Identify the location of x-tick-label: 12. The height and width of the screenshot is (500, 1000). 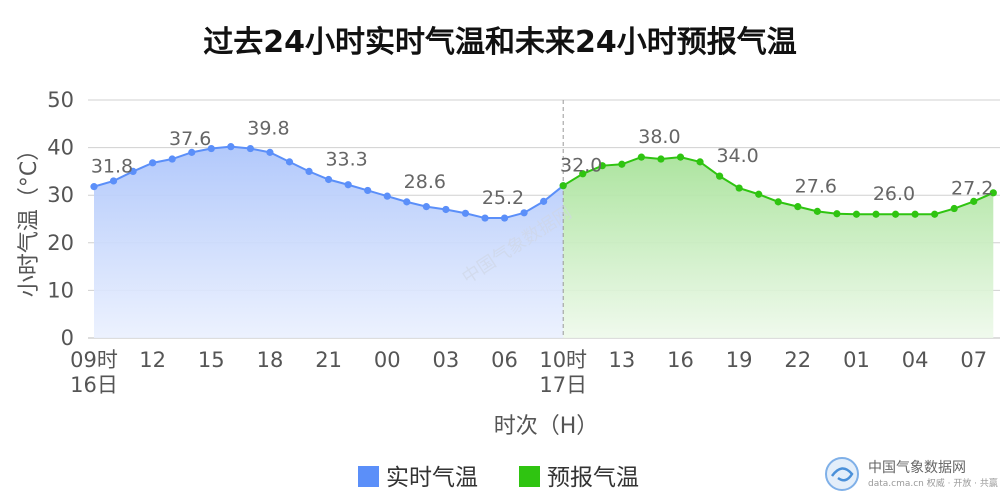
(152, 360).